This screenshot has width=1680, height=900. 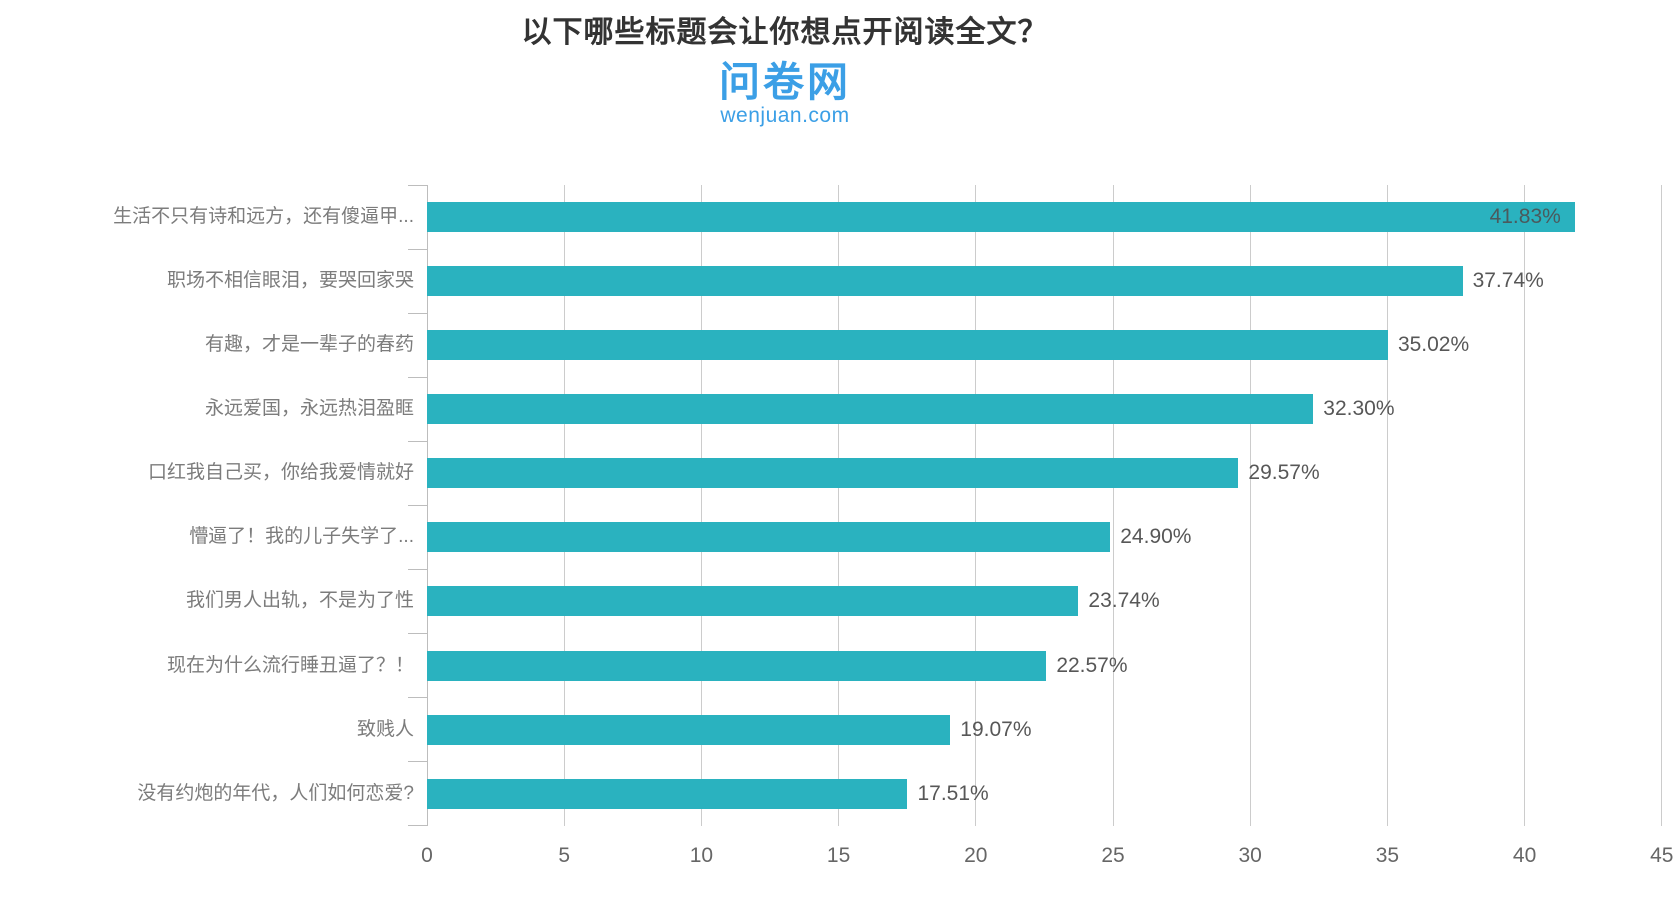 What do you see at coordinates (1284, 473) in the screenshot?
I see `value-label: 29.57%` at bounding box center [1284, 473].